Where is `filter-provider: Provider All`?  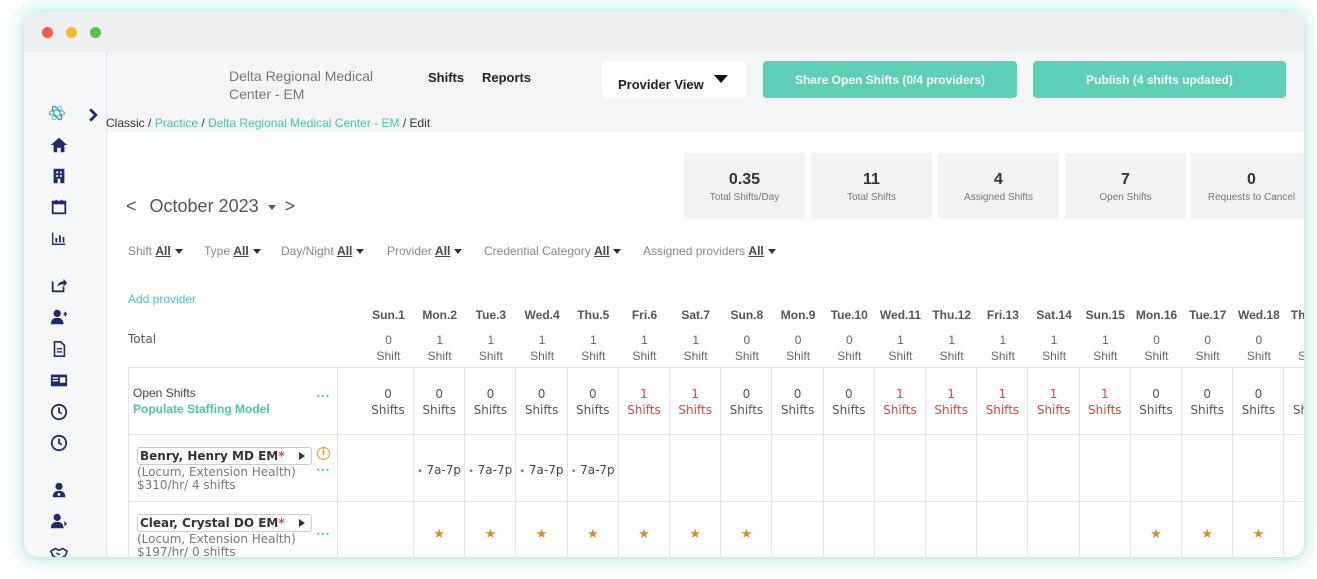 filter-provider: Provider All is located at coordinates (425, 251).